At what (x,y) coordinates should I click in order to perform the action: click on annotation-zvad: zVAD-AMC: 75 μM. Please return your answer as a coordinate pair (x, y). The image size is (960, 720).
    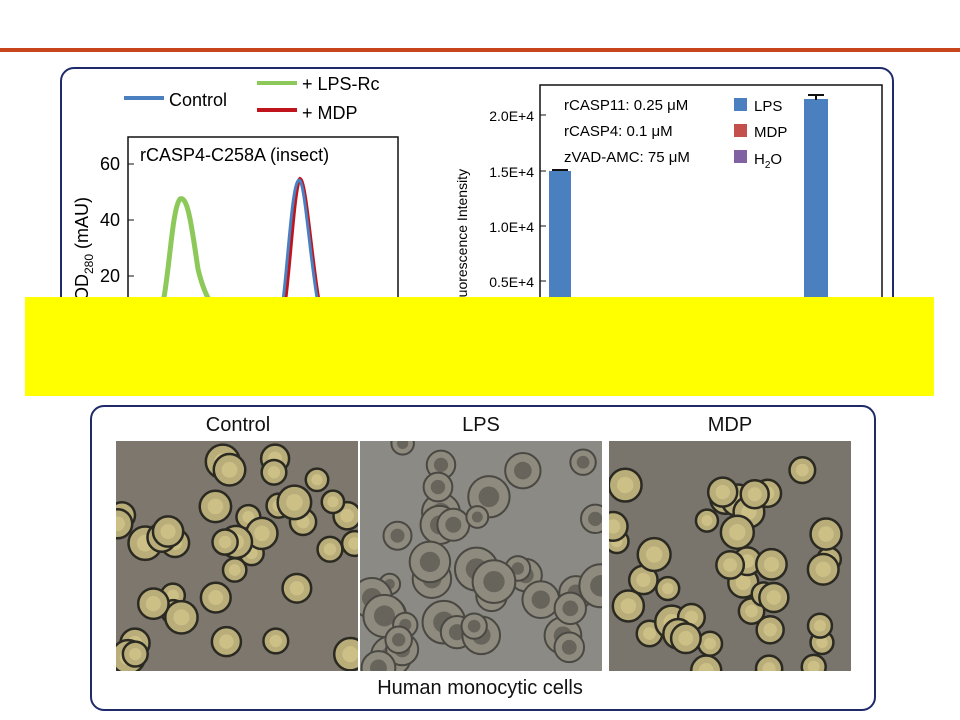
    Looking at the image, I should click on (627, 157).